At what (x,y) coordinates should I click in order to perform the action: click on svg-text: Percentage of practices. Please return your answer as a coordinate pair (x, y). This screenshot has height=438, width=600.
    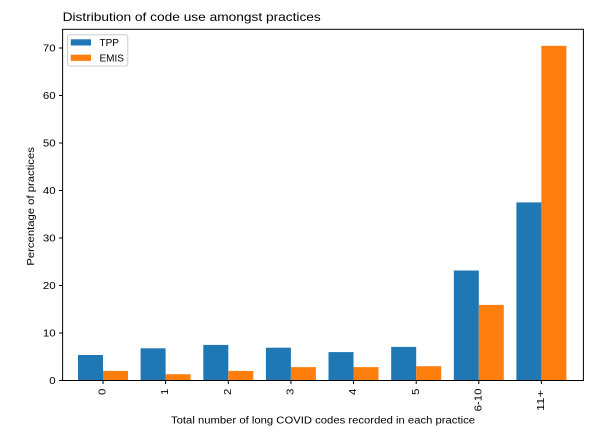
    Looking at the image, I should click on (31, 206).